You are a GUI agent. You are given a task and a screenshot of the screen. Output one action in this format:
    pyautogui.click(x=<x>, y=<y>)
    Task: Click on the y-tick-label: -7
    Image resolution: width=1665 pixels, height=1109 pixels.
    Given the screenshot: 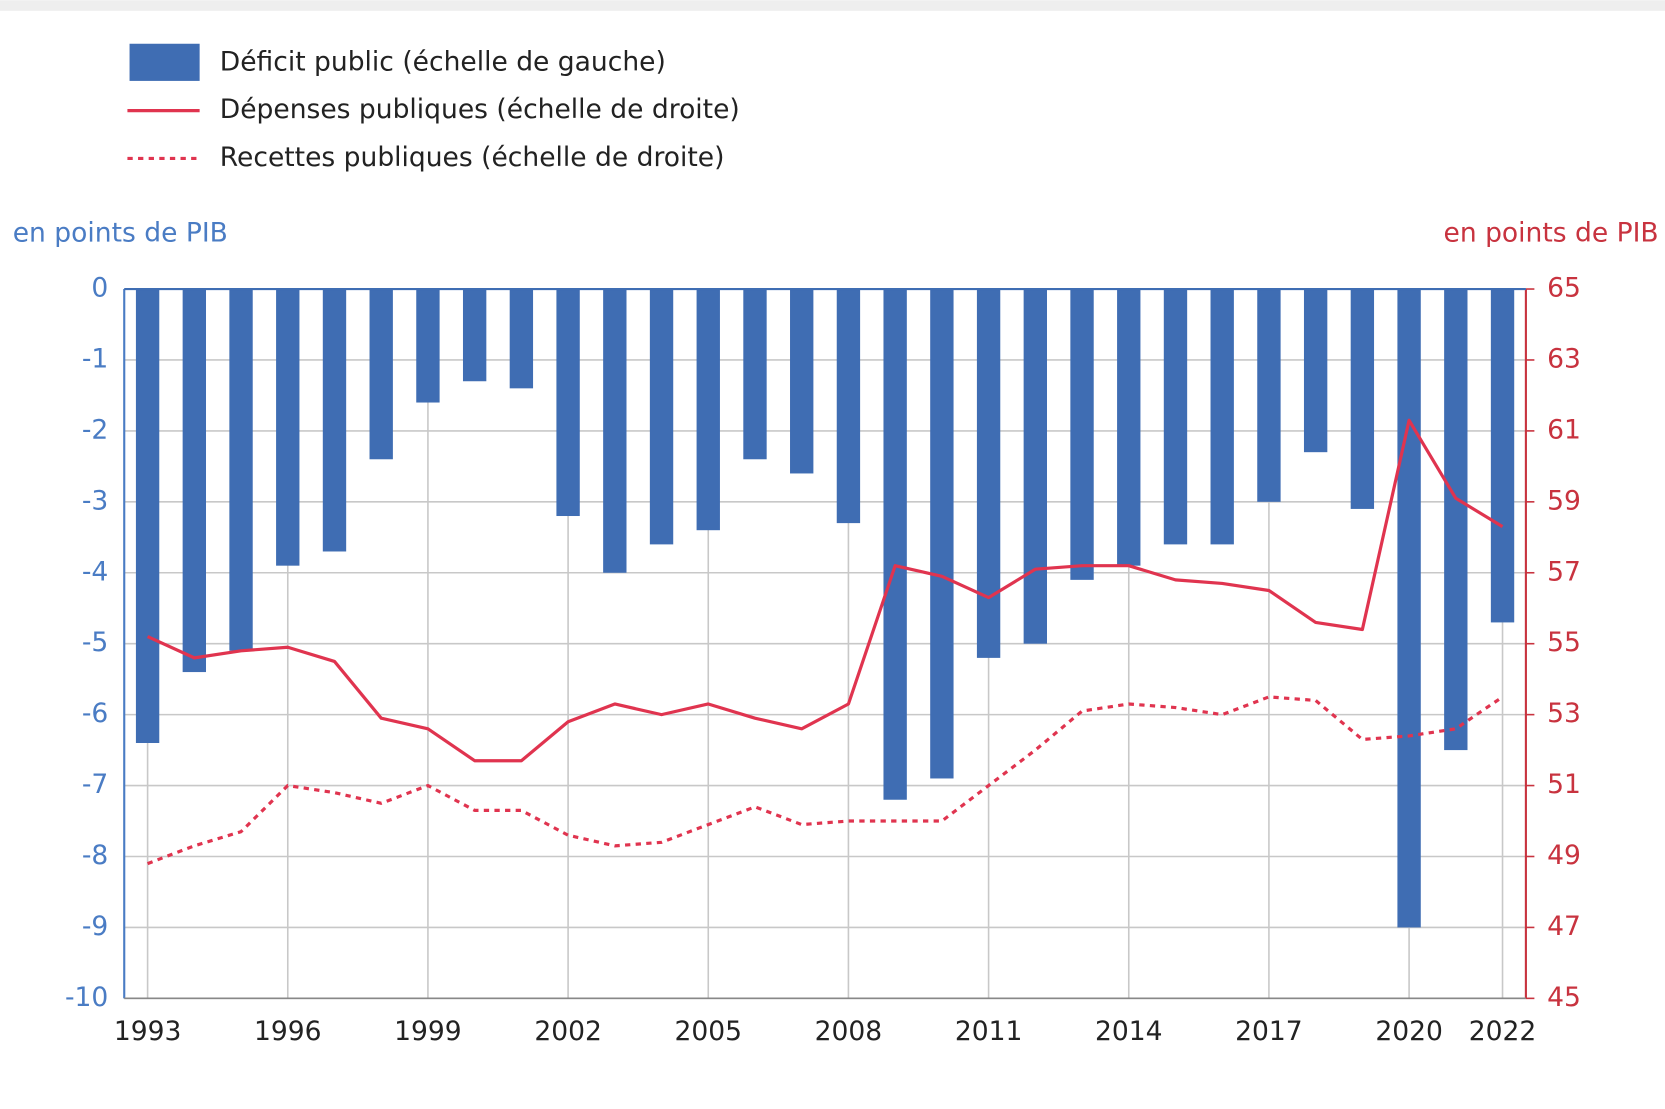 What is the action you would take?
    pyautogui.click(x=95, y=784)
    